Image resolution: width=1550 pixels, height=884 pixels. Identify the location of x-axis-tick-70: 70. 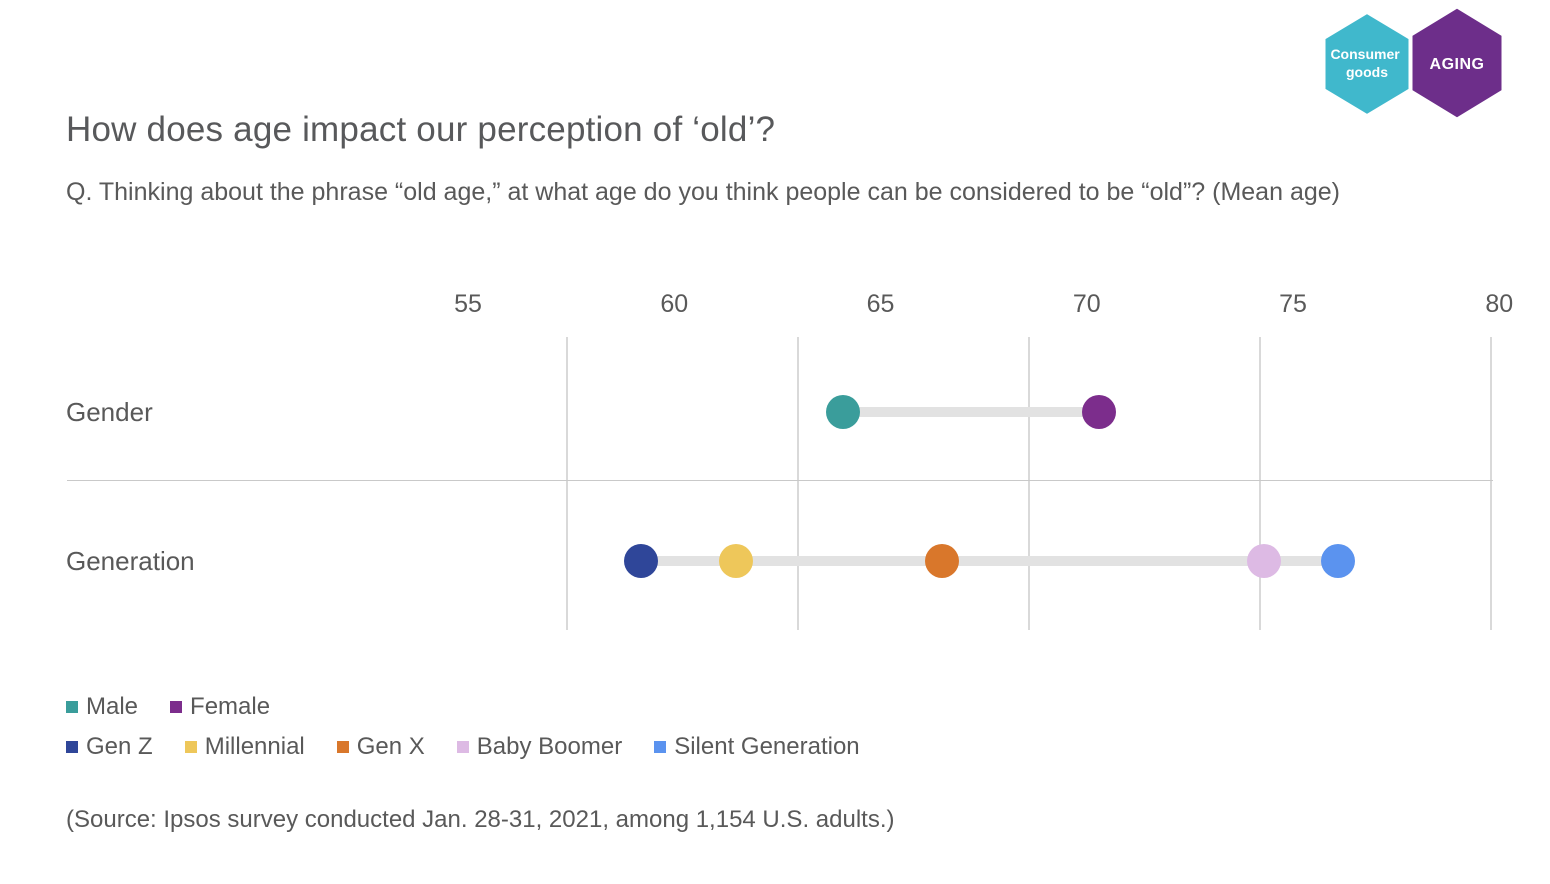
(1086, 304).